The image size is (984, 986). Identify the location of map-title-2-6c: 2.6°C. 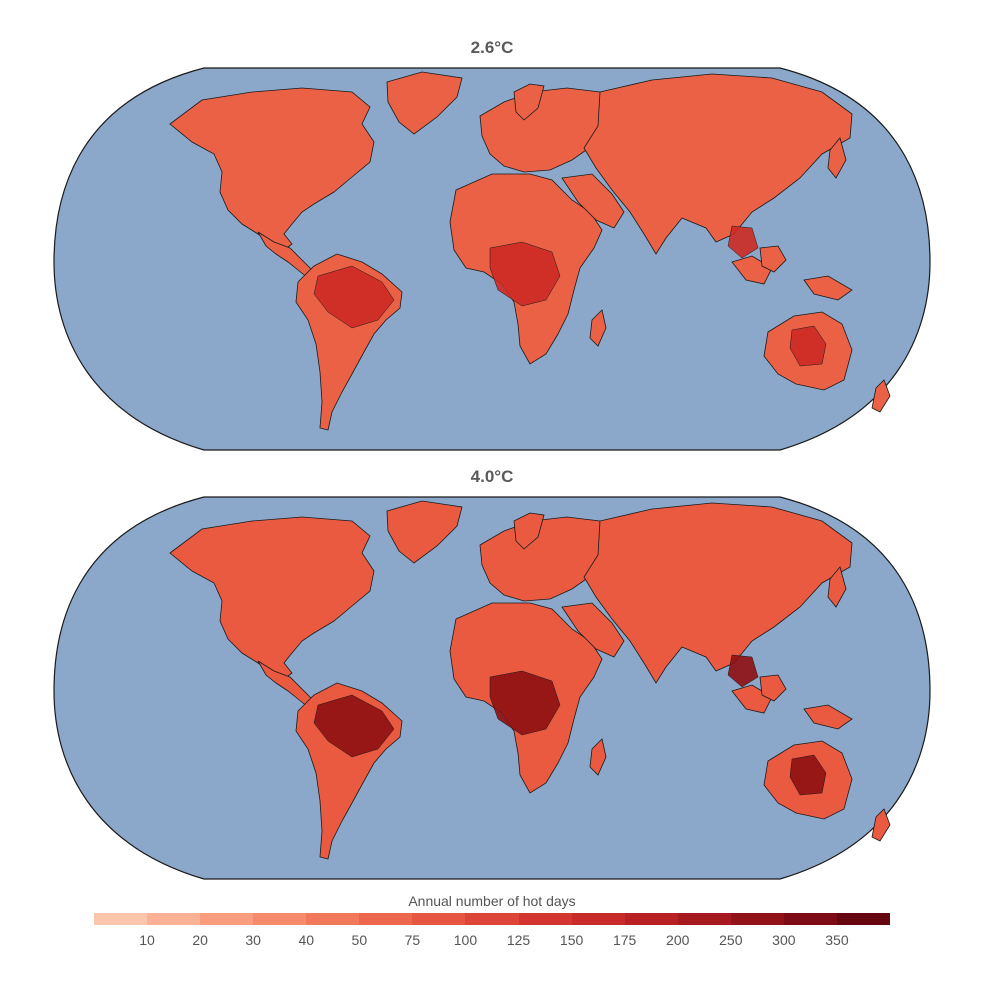
(492, 47).